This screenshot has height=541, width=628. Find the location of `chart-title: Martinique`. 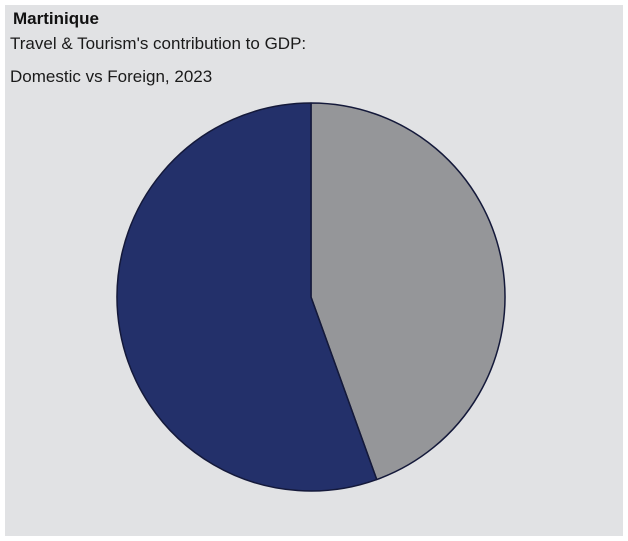

chart-title: Martinique is located at coordinates (56, 18).